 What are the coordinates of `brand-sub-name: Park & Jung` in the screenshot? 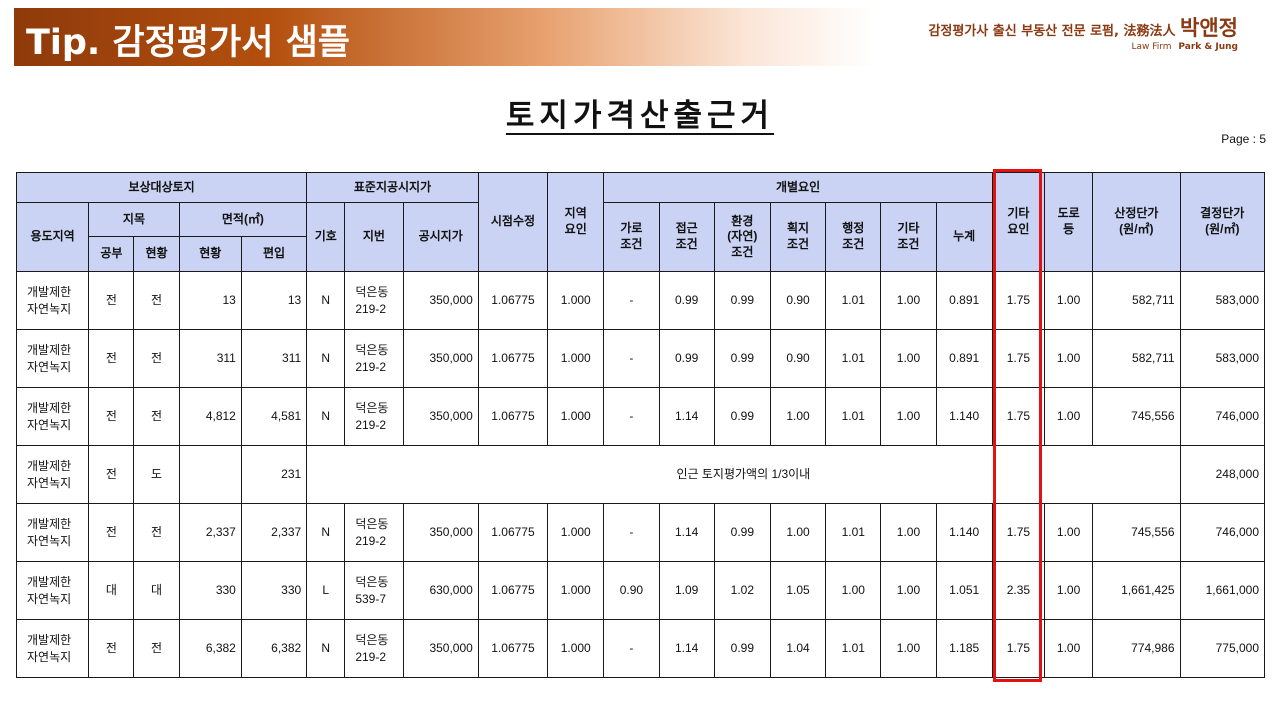 It's located at (1208, 47).